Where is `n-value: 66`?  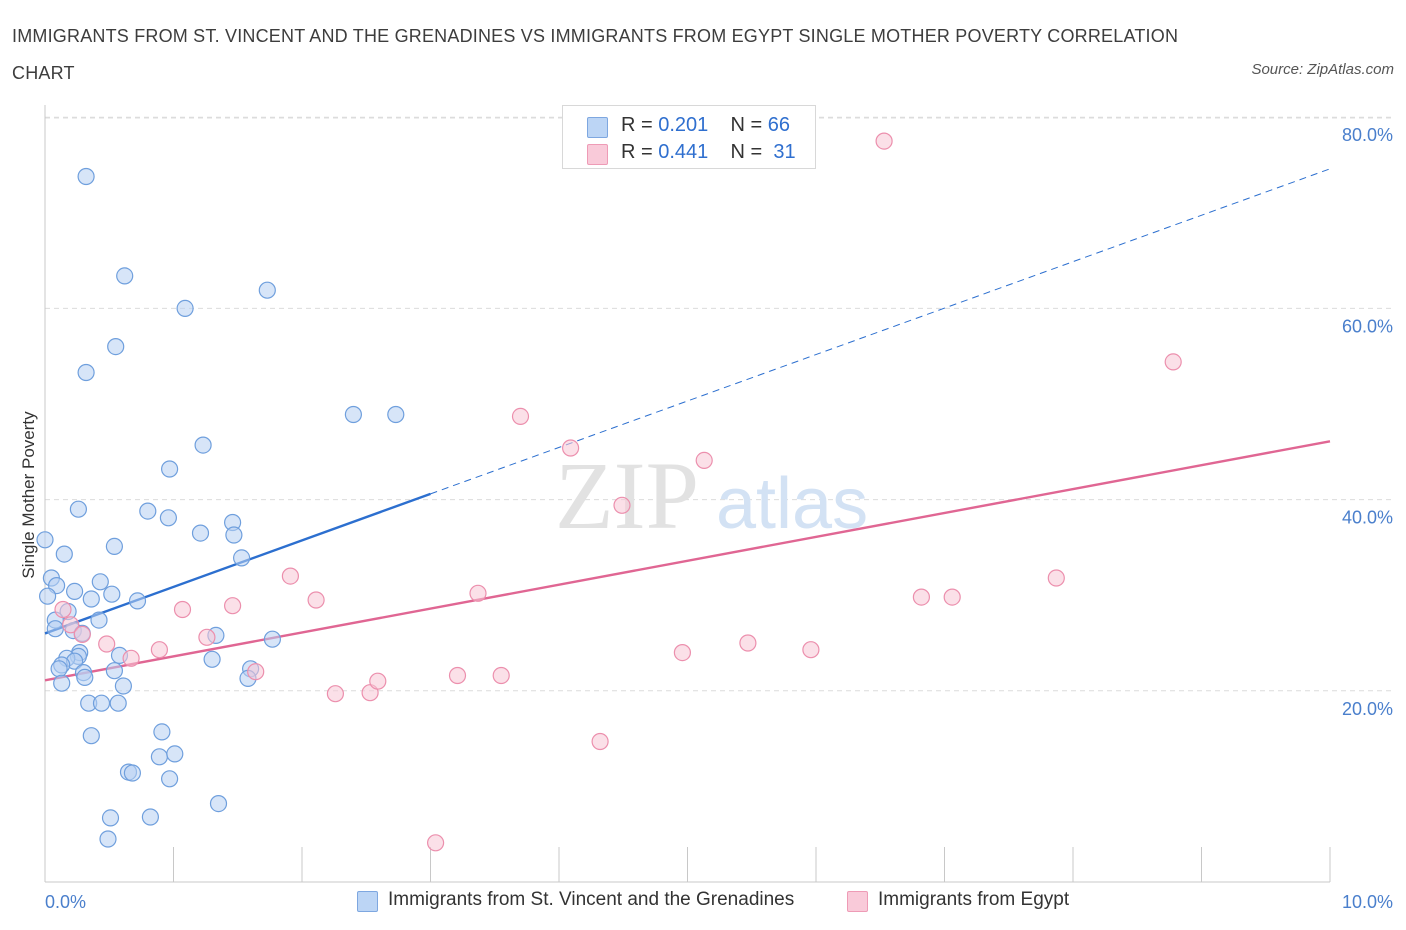
n-value: 66 is located at coordinates (779, 125).